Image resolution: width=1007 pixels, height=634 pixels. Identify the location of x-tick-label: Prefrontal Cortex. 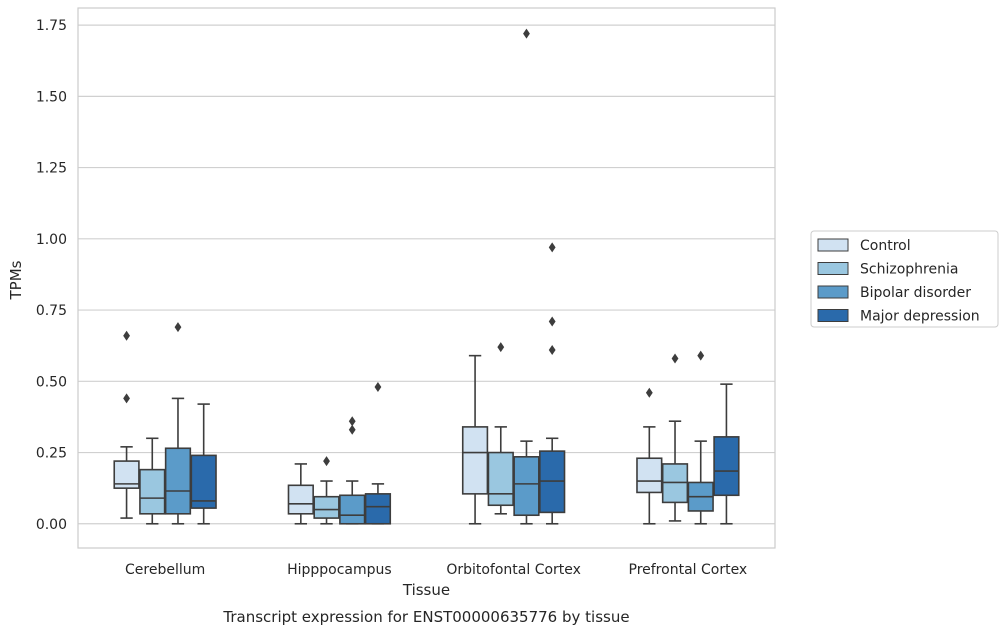
(688, 570).